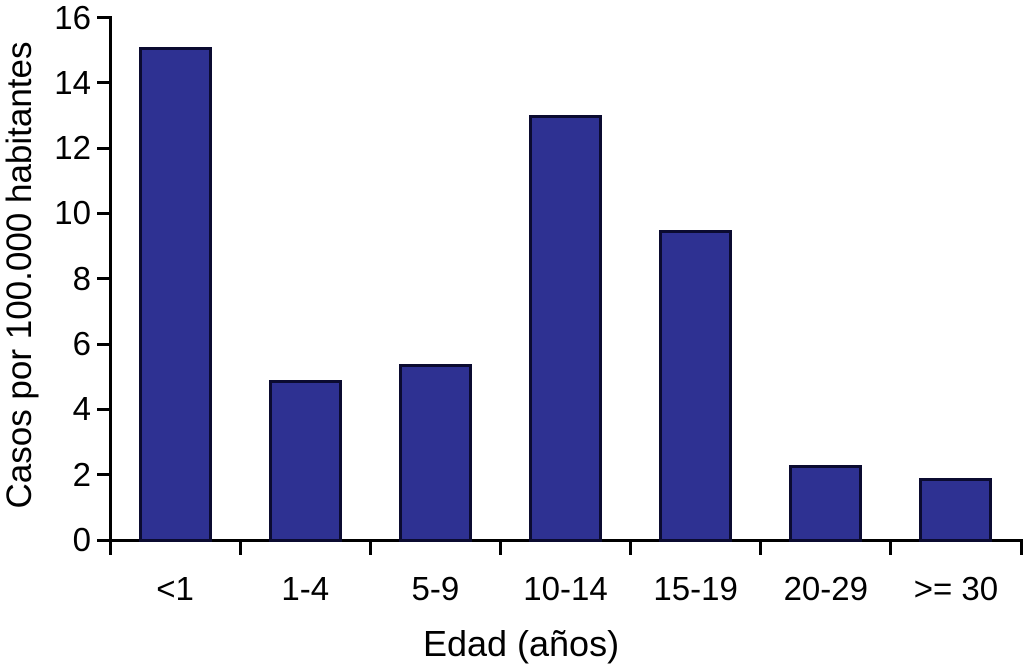 The width and height of the screenshot is (1024, 669). Describe the element at coordinates (521, 643) in the screenshot. I see `x-axis-title: Edad (años)` at that location.